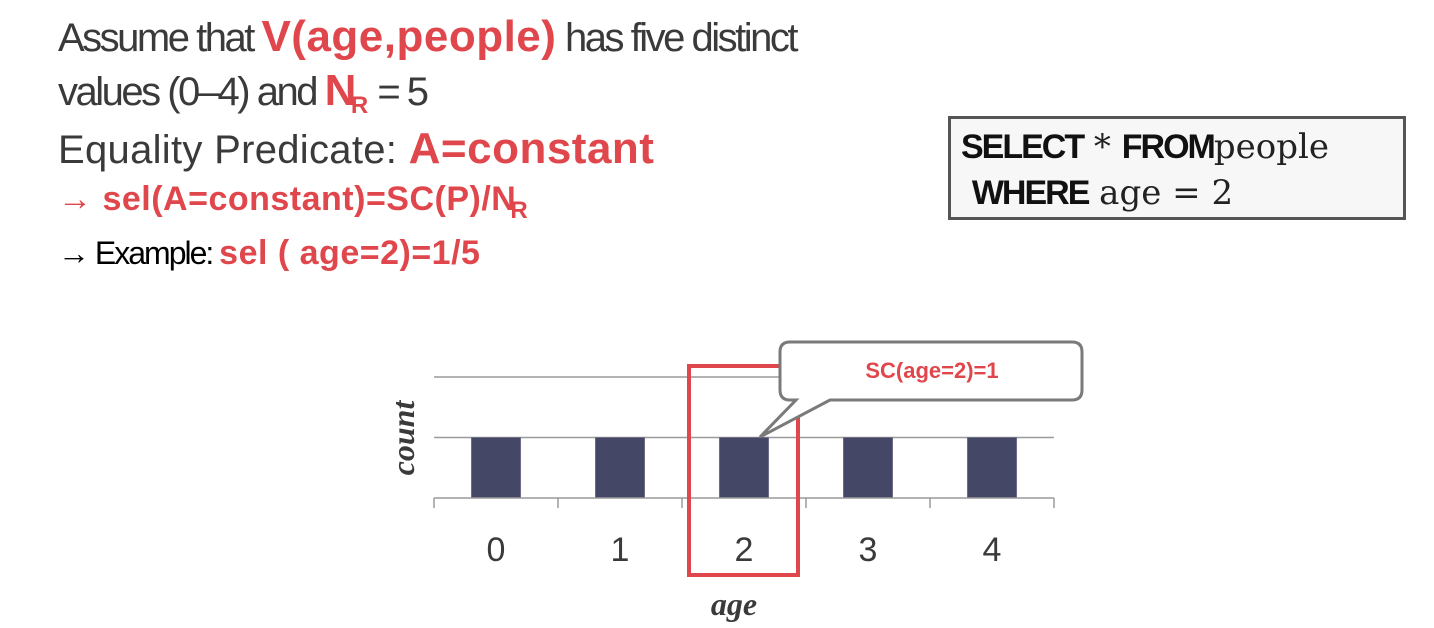 The image size is (1434, 628). What do you see at coordinates (398, 92) in the screenshot?
I see `nr-value: = 5` at bounding box center [398, 92].